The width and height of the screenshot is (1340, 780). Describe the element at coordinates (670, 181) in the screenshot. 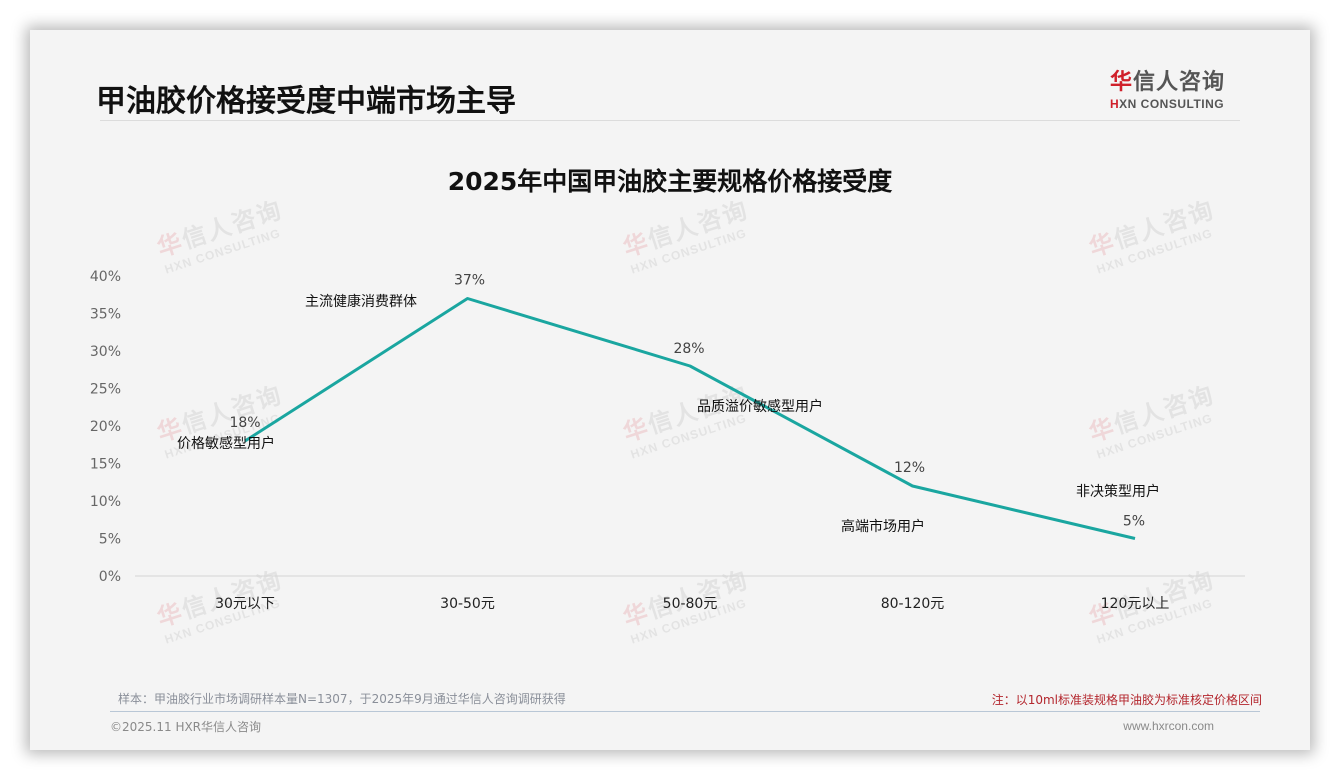

I see `chart-title: 2025年中国甲油胶主要规格价格接受度` at that location.